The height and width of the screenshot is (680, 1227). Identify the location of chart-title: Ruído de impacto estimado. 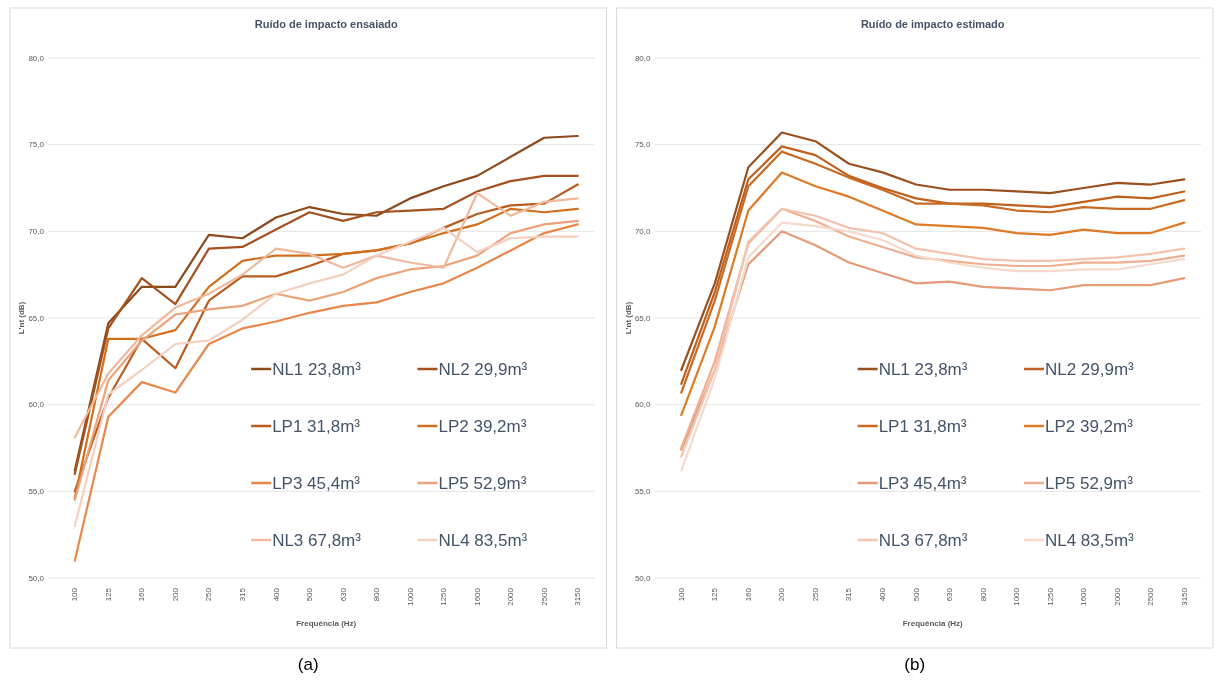
(932, 24).